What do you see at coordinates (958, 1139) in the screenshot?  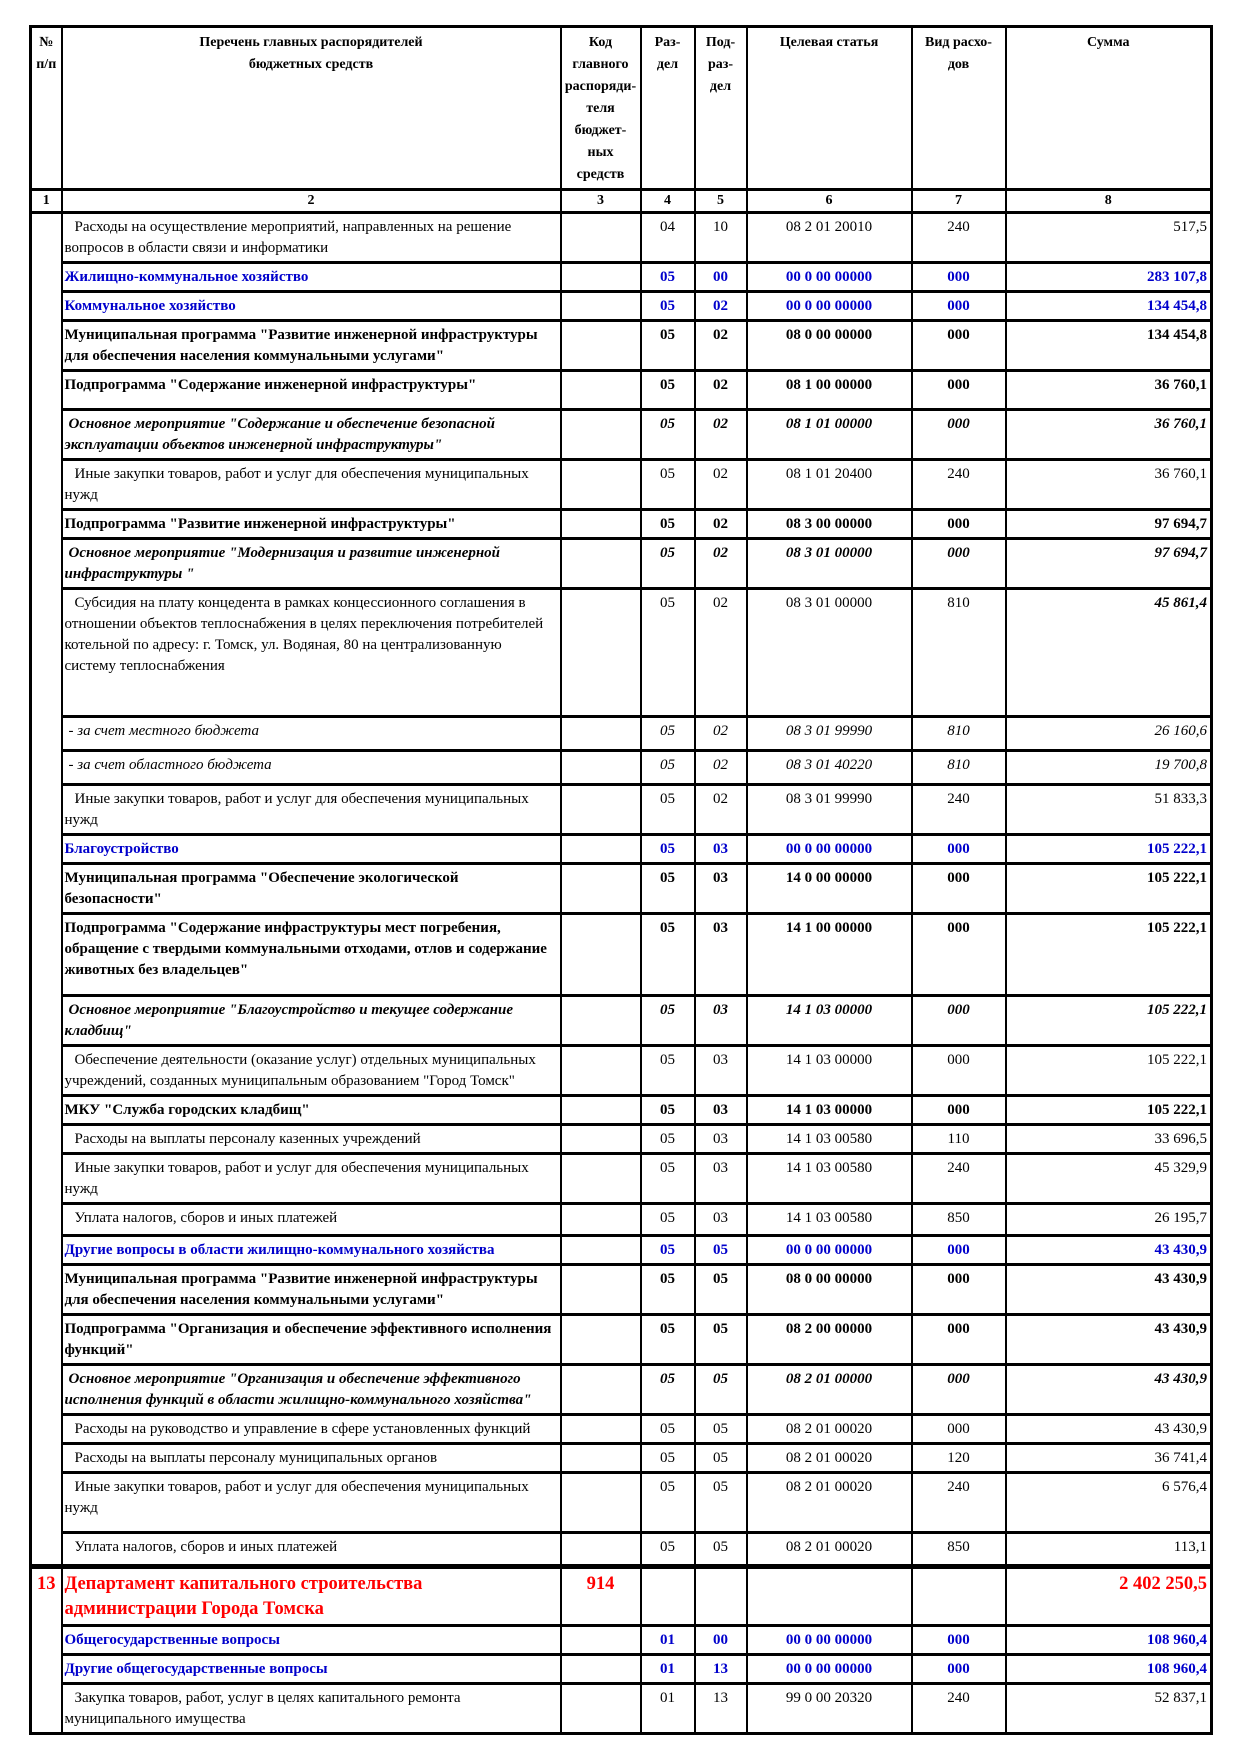 I see `expense-type-cell: 110` at bounding box center [958, 1139].